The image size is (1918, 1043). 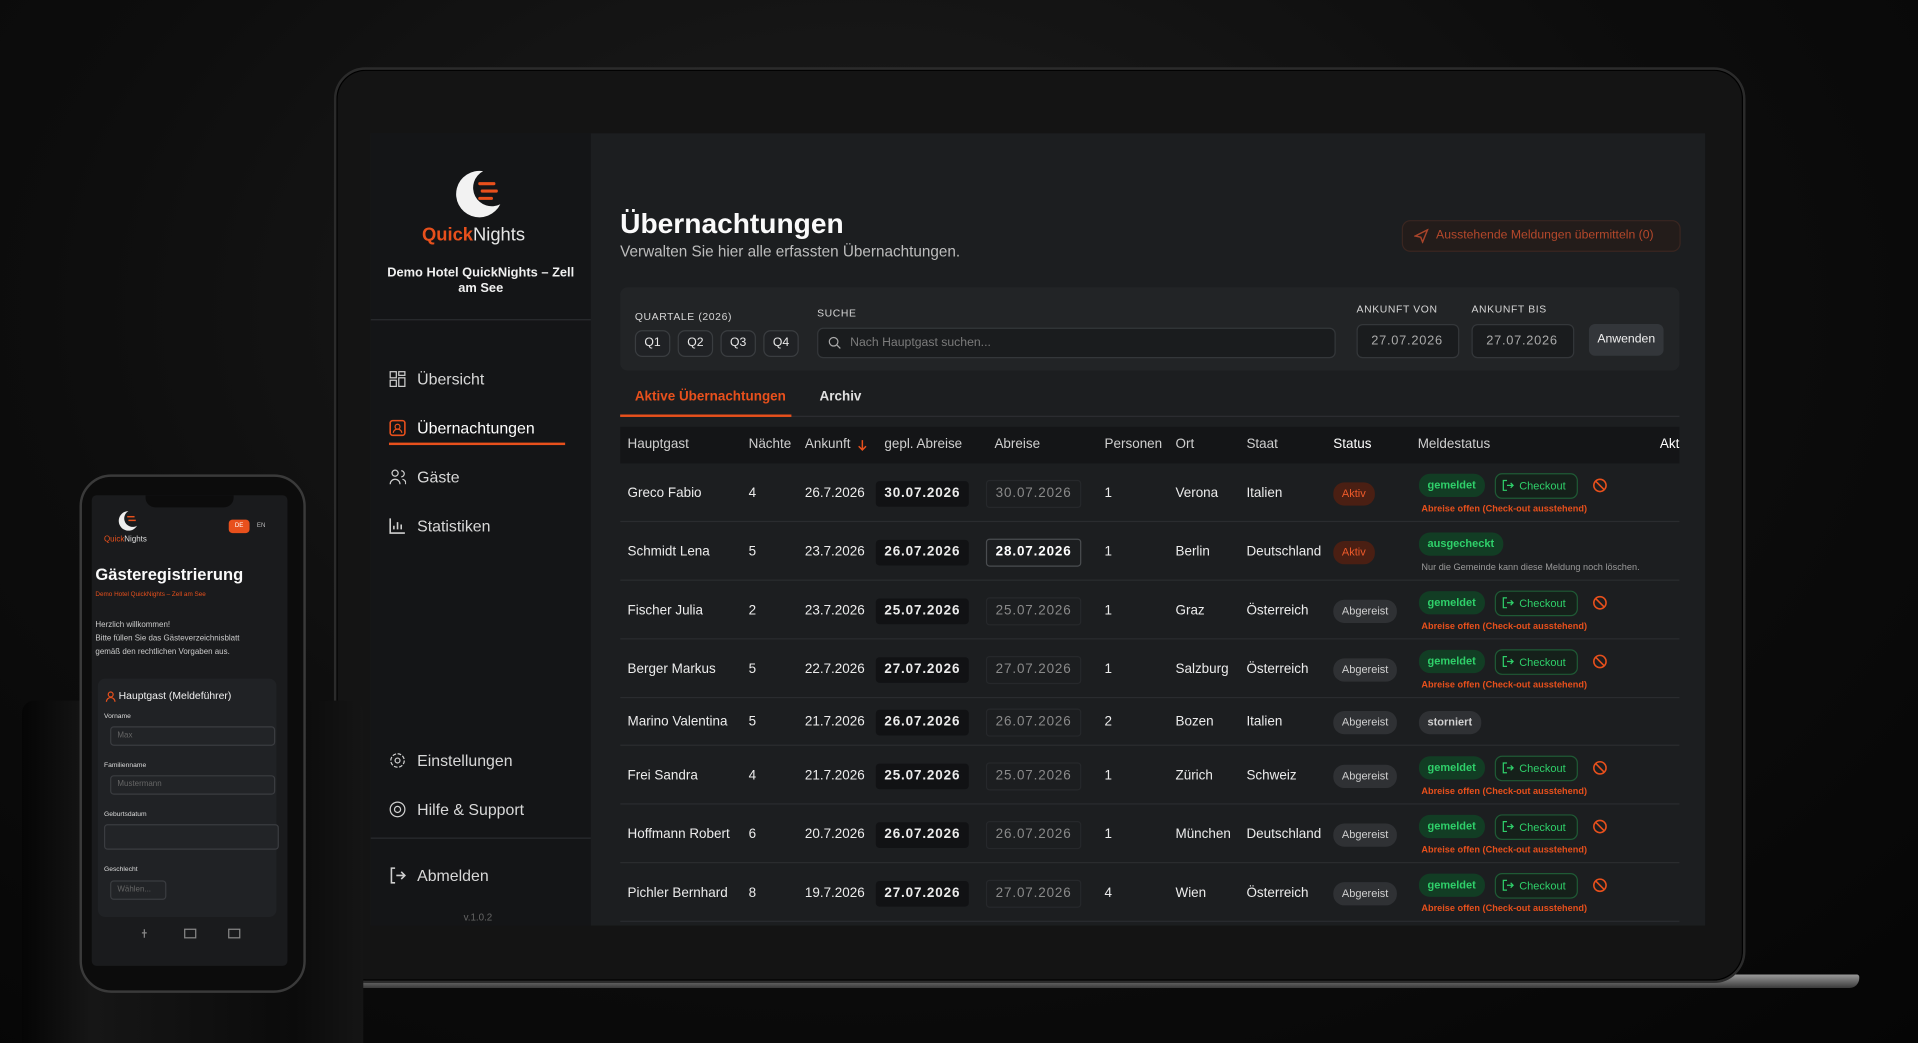 What do you see at coordinates (239, 526) in the screenshot?
I see `lang-de: DE` at bounding box center [239, 526].